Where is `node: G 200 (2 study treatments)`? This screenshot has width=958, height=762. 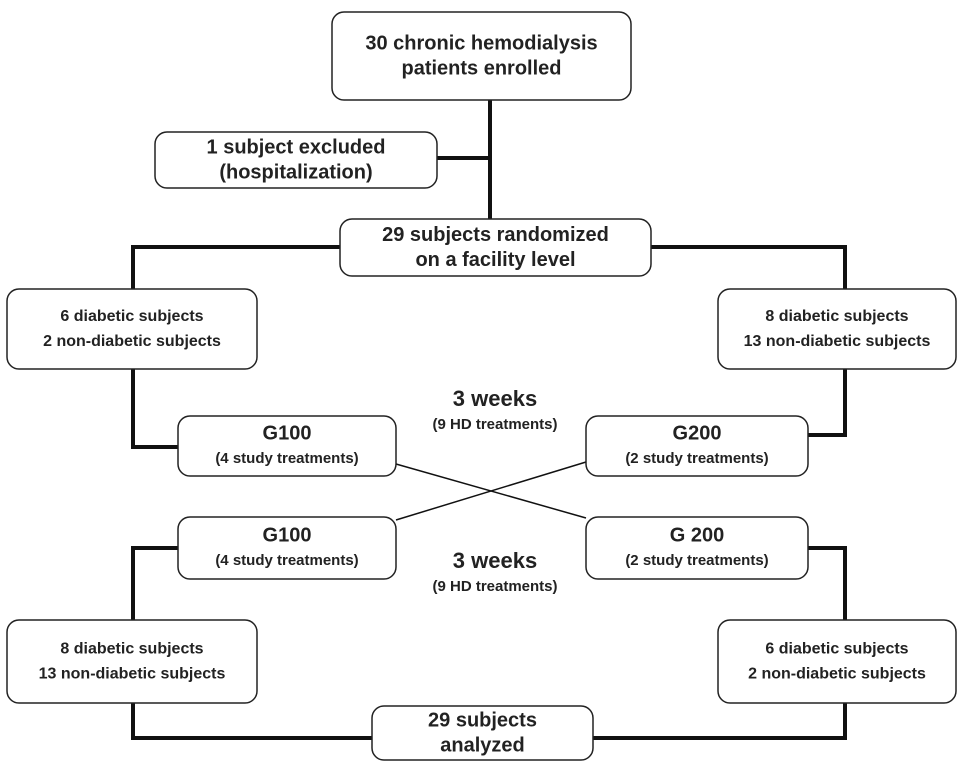
node: G 200 (2 study treatments) is located at coordinates (697, 548).